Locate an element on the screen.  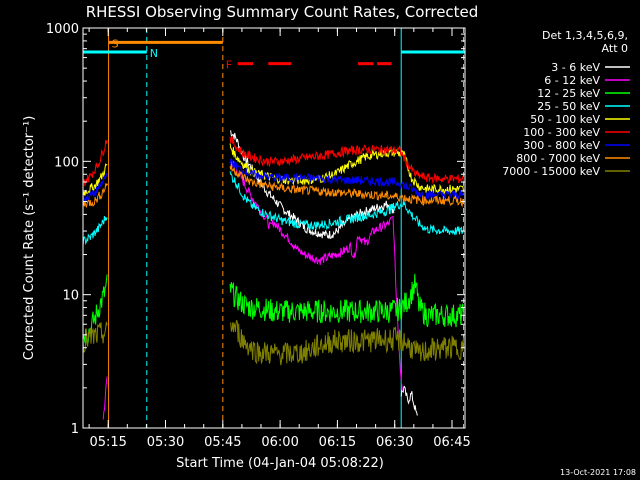
legend-header-line-1: Det 1,3,4,5,6,9, is located at coordinates (585, 35).